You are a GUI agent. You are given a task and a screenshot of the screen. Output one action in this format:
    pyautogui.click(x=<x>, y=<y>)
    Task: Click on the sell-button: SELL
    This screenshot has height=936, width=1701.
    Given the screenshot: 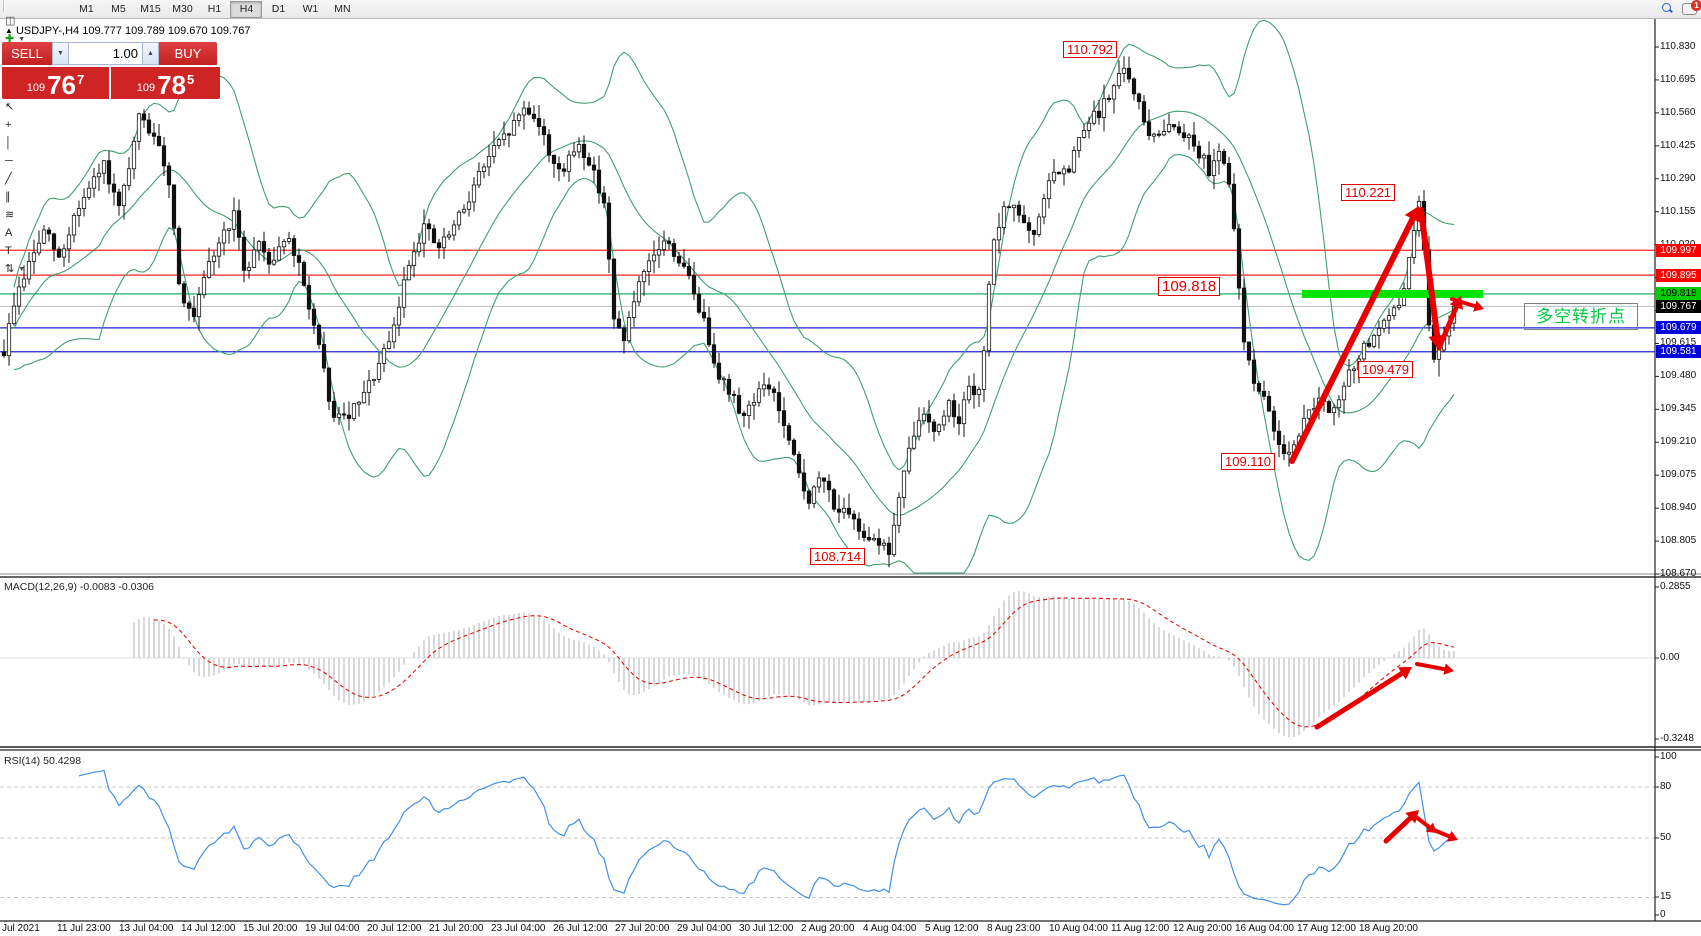 What is the action you would take?
    pyautogui.click(x=27, y=53)
    